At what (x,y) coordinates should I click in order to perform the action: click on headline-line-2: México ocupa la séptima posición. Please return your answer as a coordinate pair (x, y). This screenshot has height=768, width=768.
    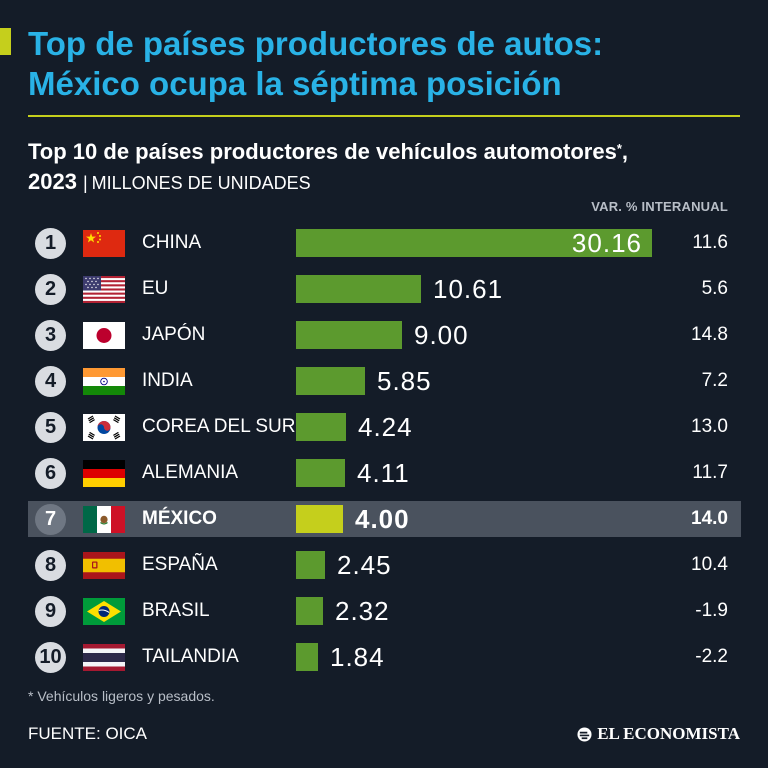
    Looking at the image, I should click on (295, 83).